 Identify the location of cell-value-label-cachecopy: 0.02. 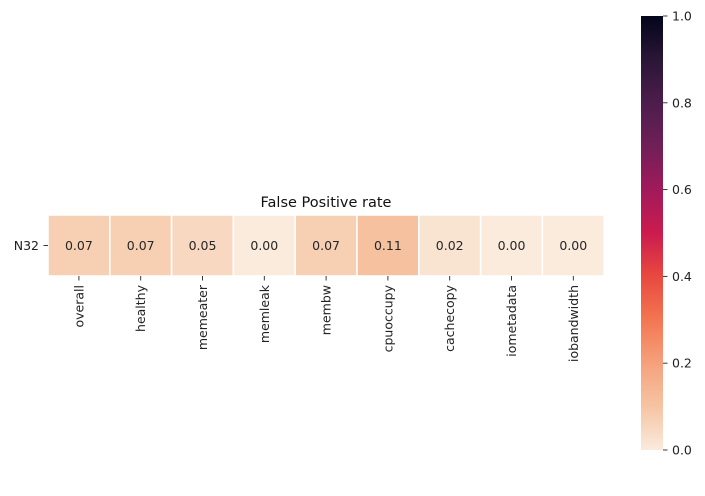
(450, 245).